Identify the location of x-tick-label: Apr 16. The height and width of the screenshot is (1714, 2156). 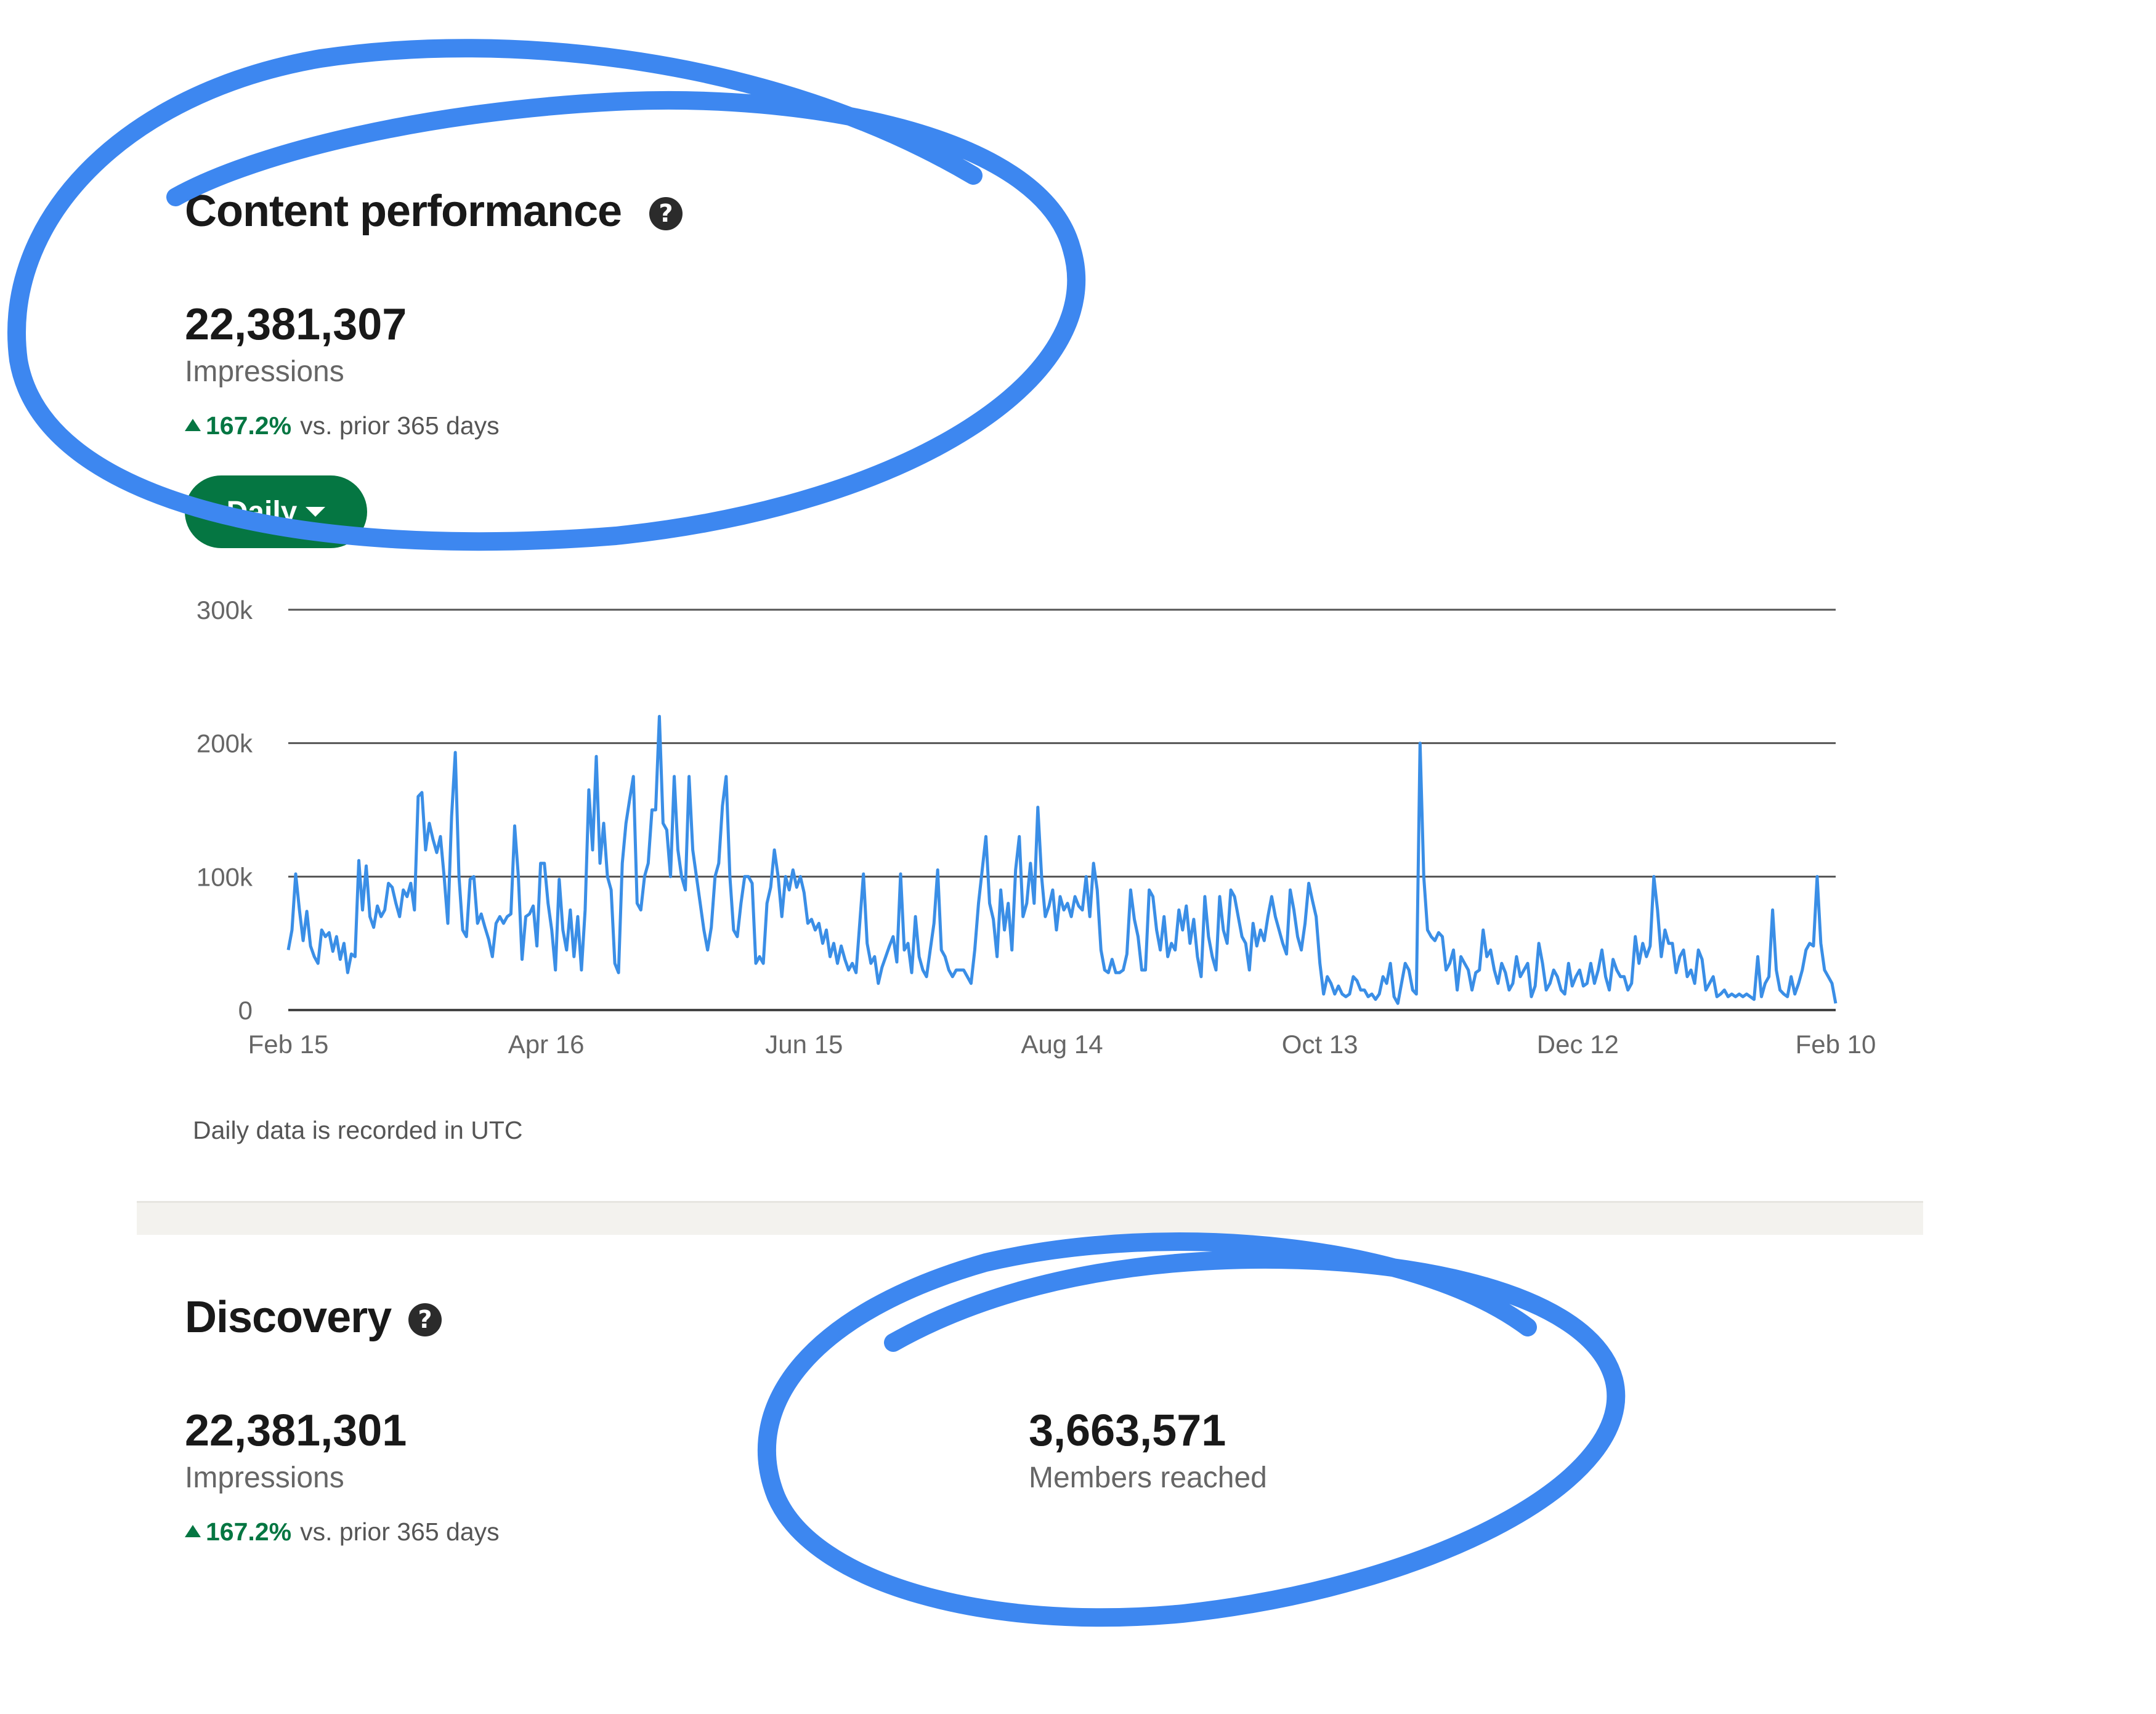
(546, 1044).